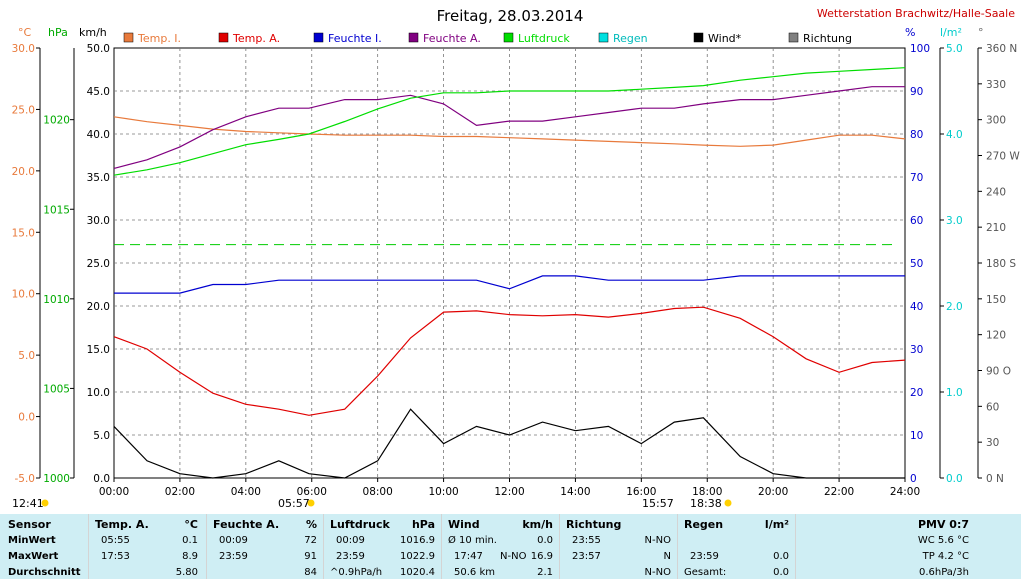 The height and width of the screenshot is (579, 1021). I want to click on temp-max-time: 17:53, so click(115, 556).